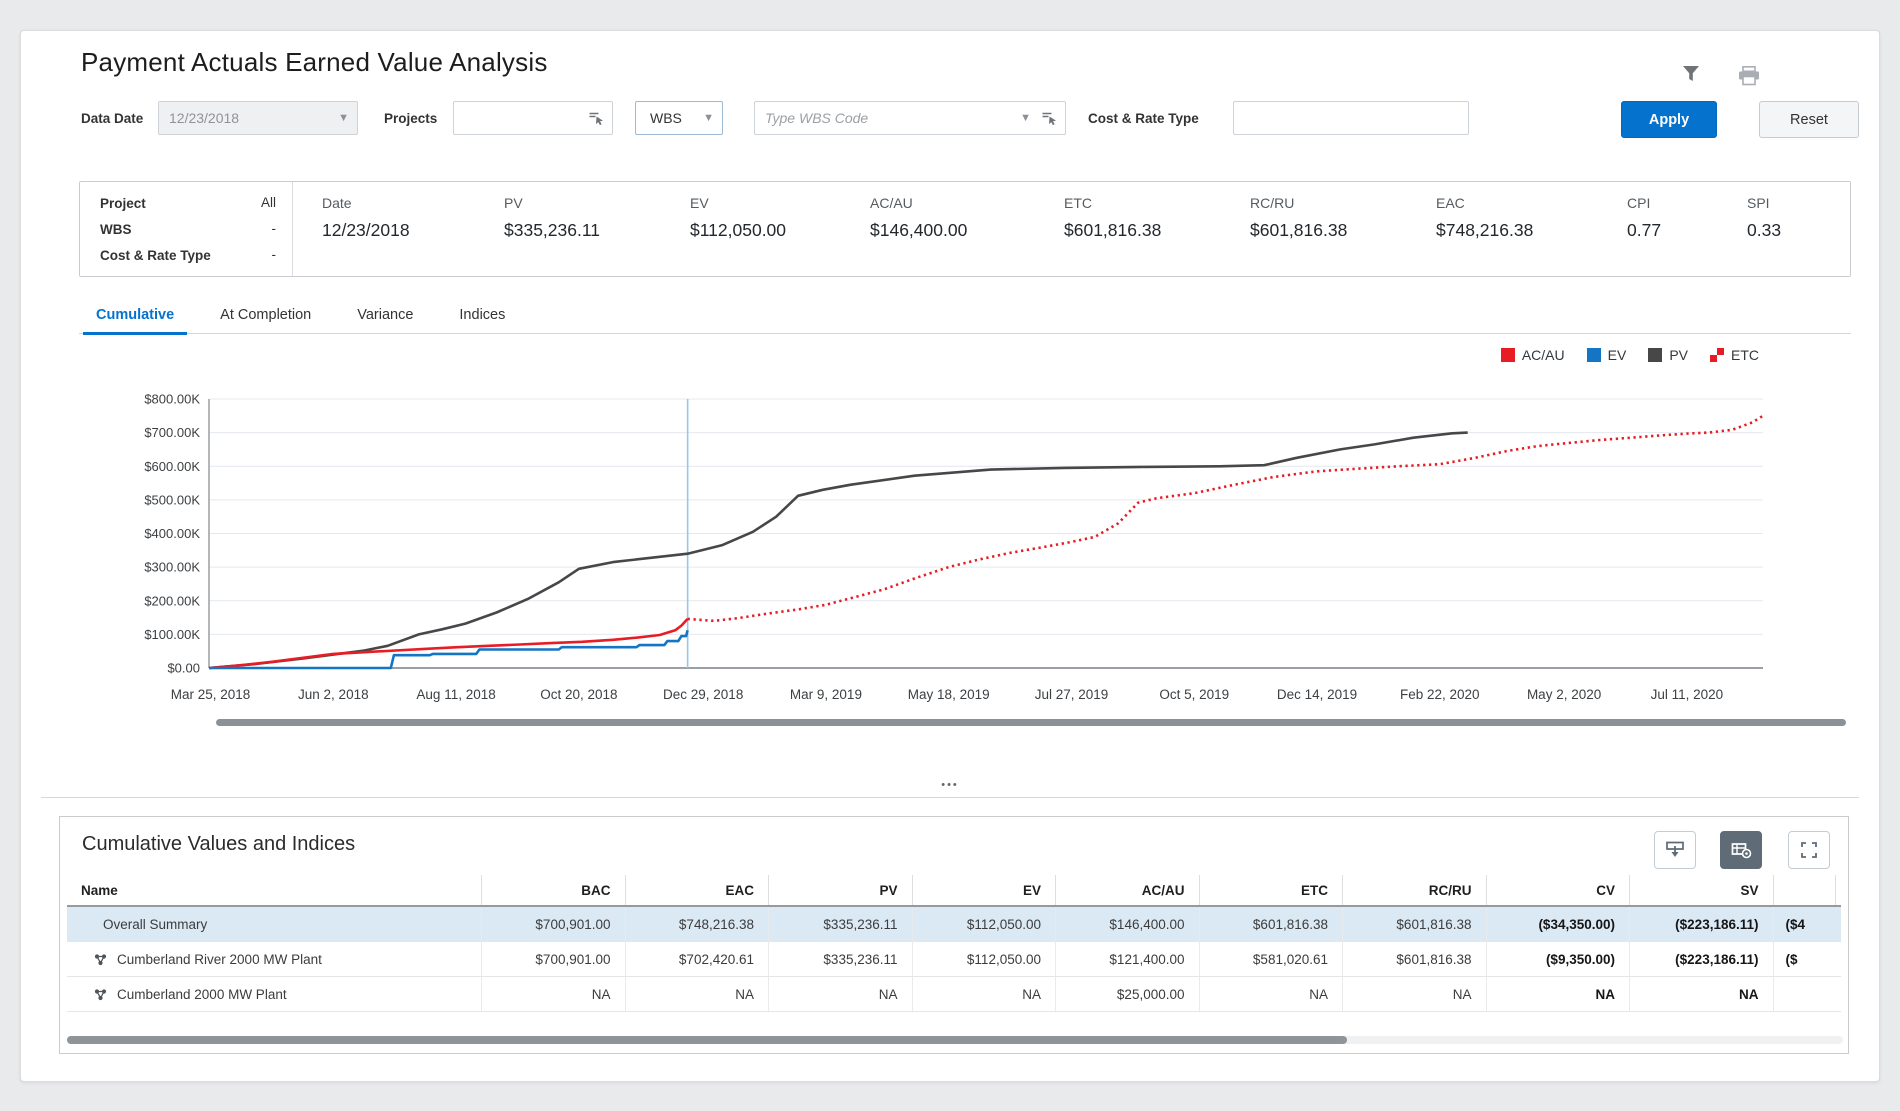 The image size is (1900, 1111). I want to click on column-header-cv: CV, so click(1558, 890).